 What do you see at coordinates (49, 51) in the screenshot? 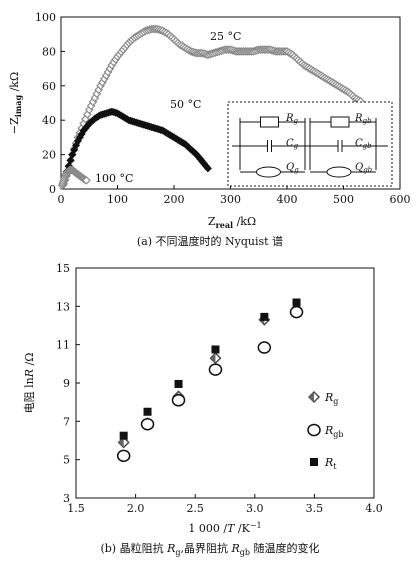
I see `nyquist-ytick-label: 80` at bounding box center [49, 51].